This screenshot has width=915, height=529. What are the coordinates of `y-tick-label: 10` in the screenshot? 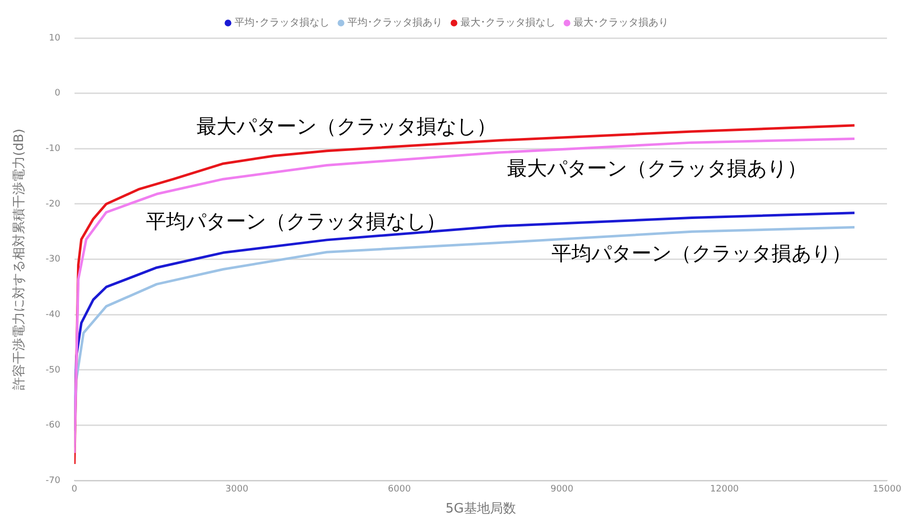 It's located at (54, 38).